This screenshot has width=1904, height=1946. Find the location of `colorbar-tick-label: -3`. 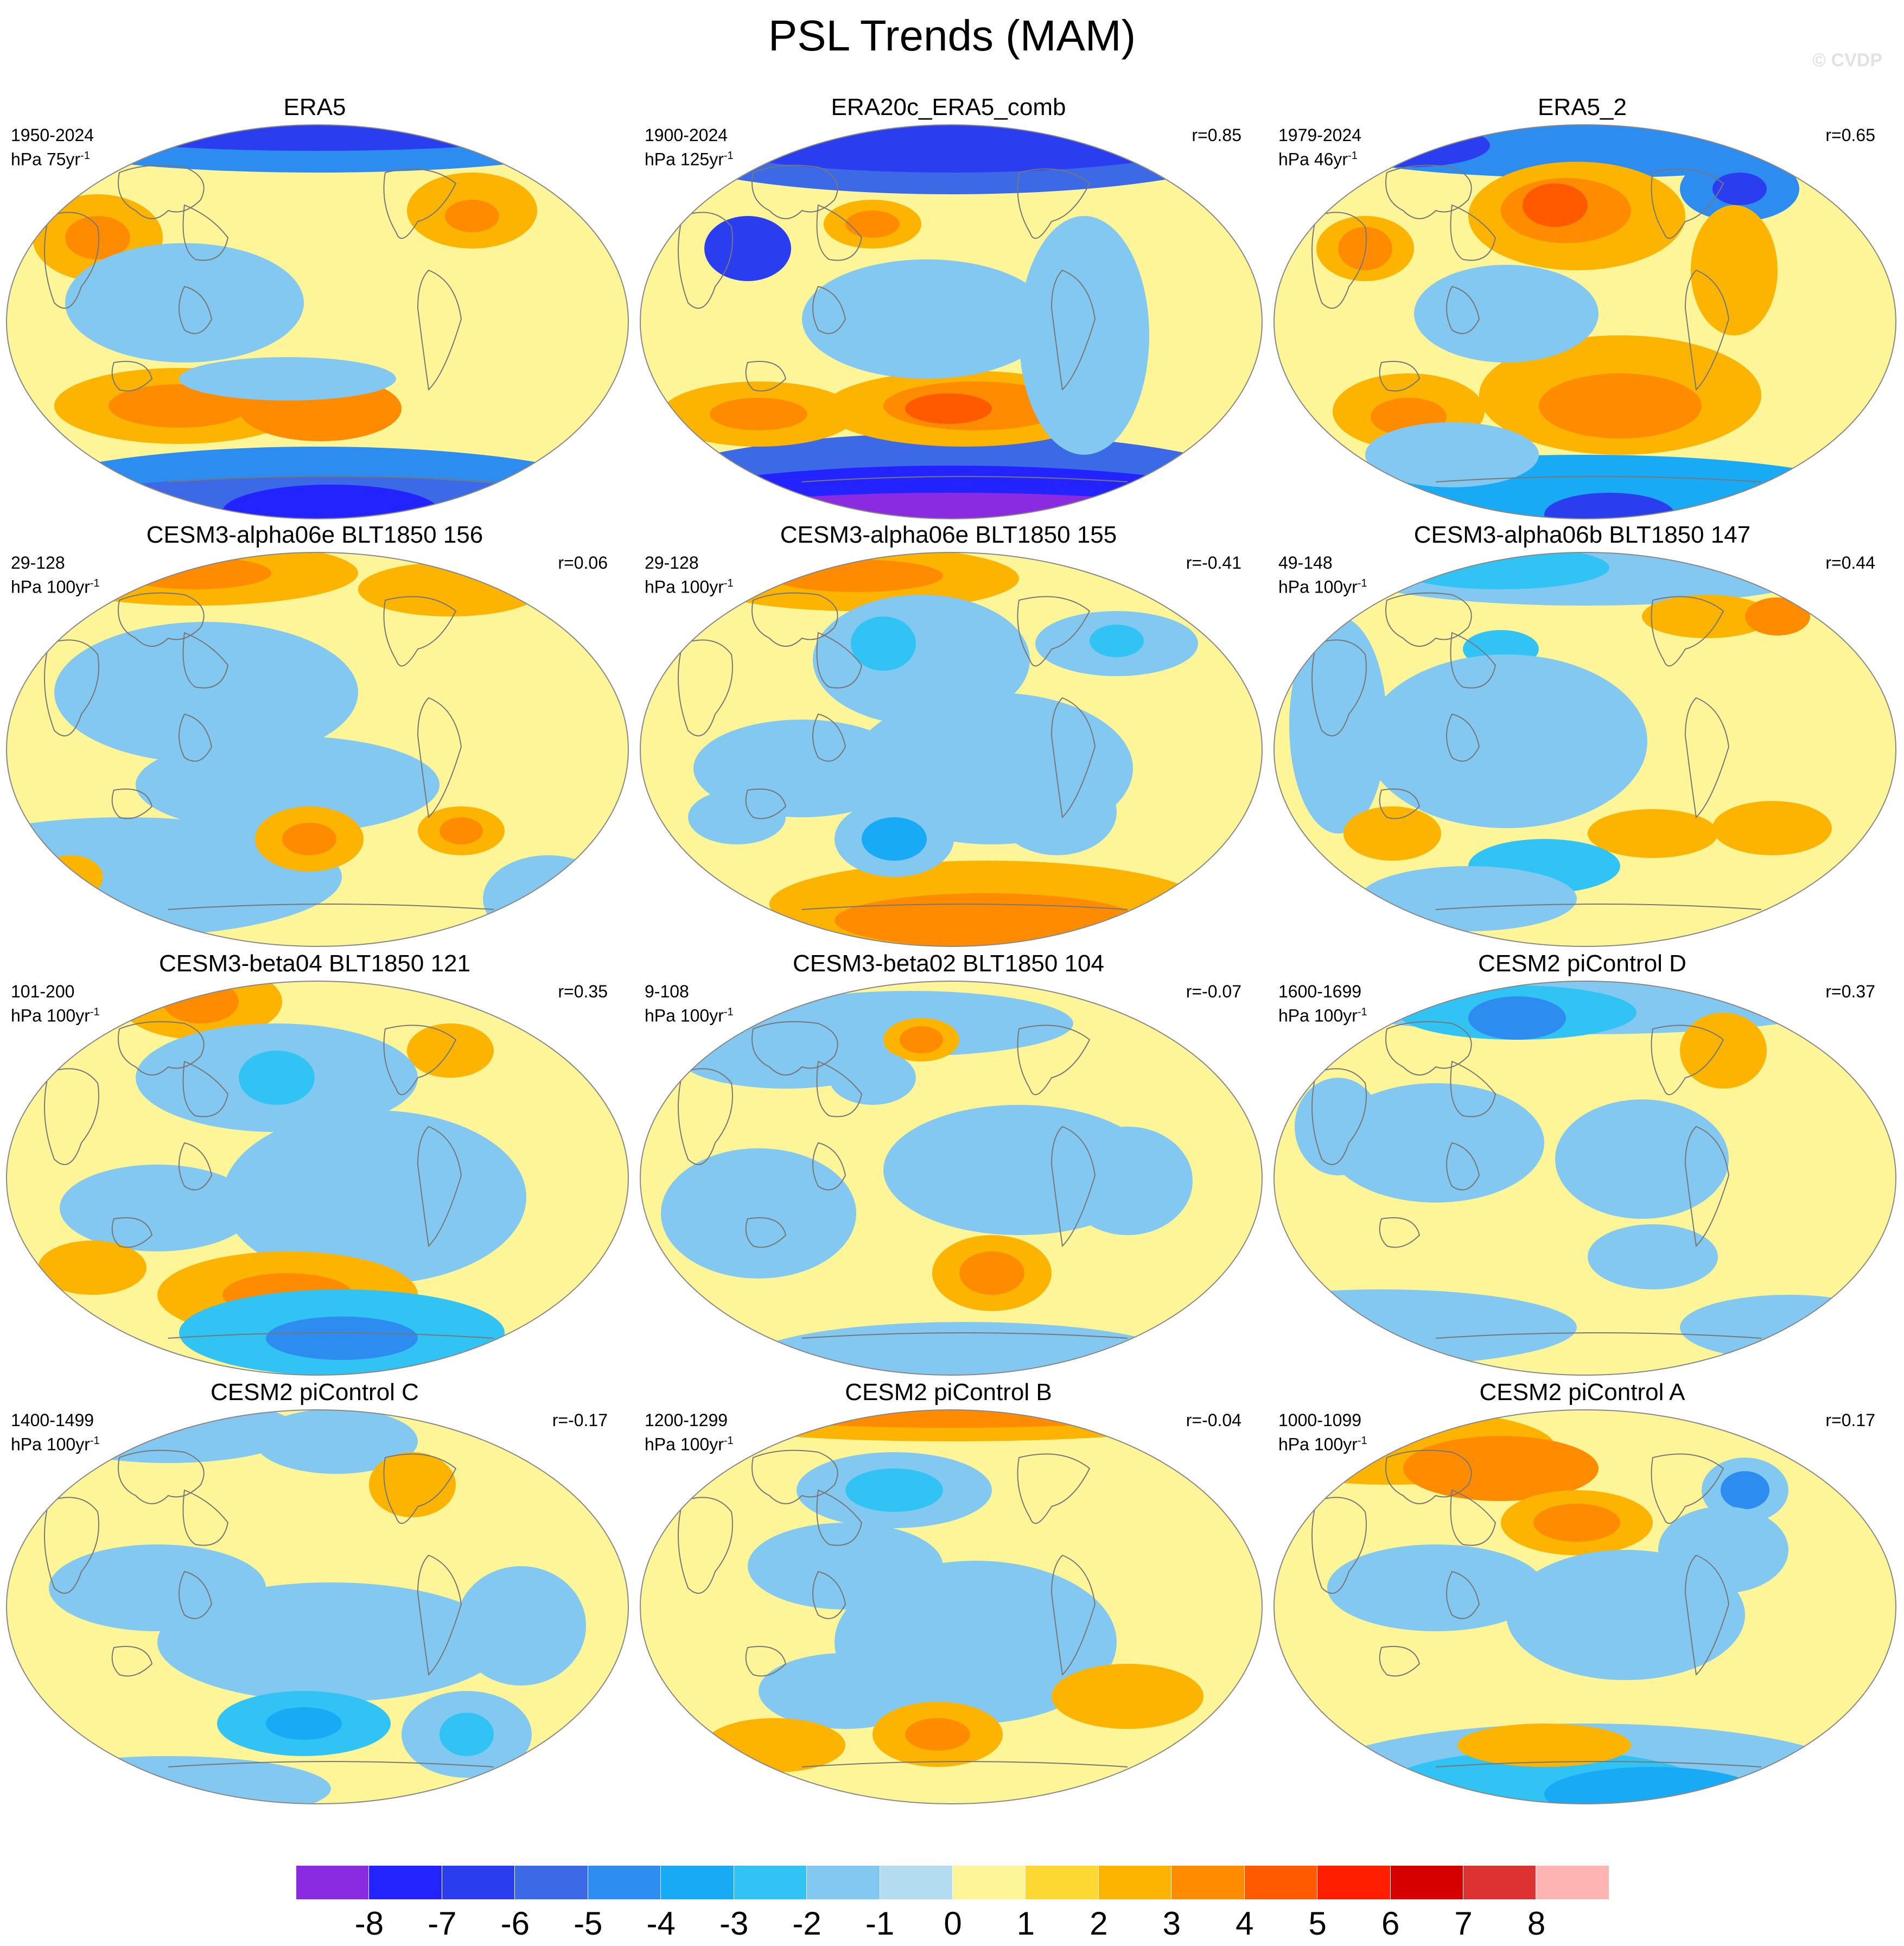

colorbar-tick-label: -3 is located at coordinates (734, 1923).